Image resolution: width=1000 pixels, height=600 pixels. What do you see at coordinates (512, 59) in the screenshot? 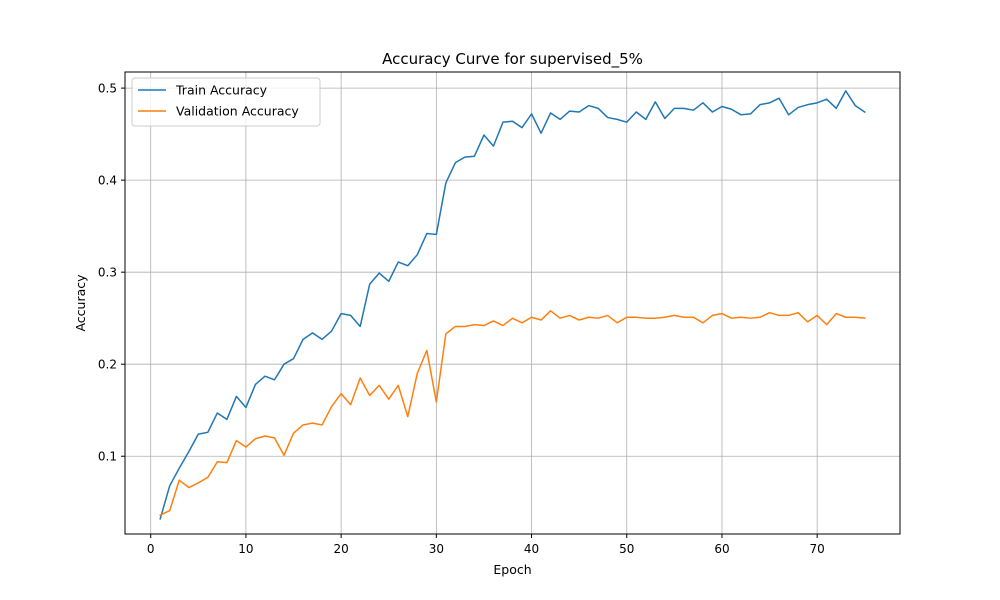
I see `chart-title: Accuracy Curve for supervised_5%` at bounding box center [512, 59].